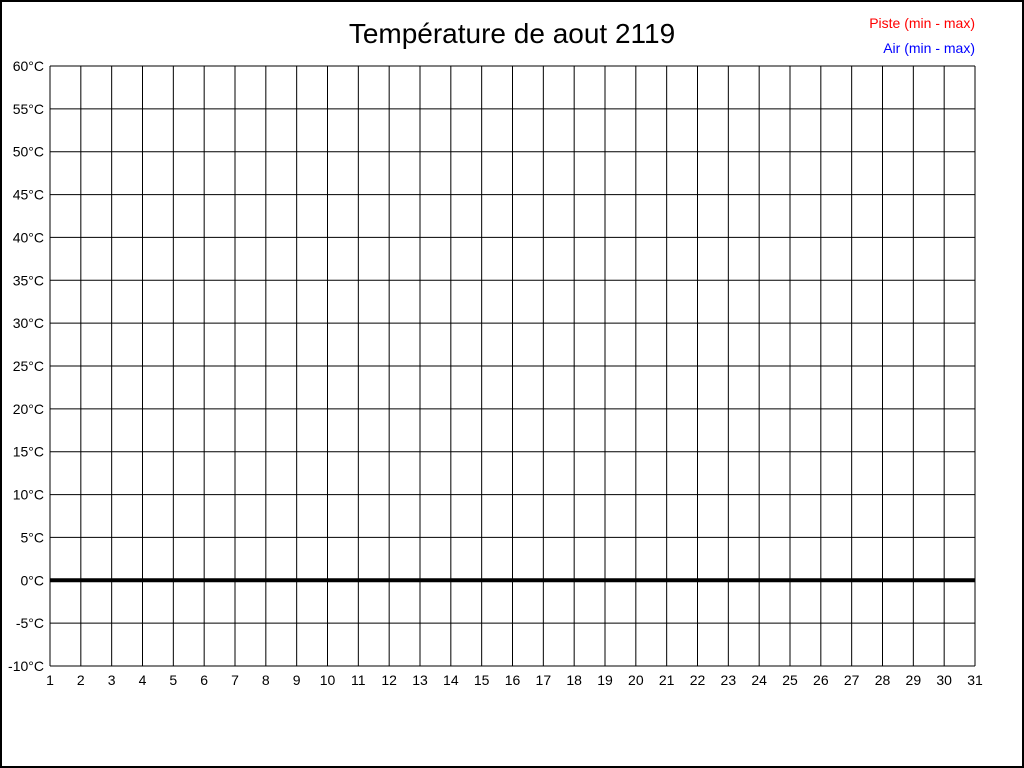  What do you see at coordinates (28, 452) in the screenshot?
I see `y-tick-label: 15°C` at bounding box center [28, 452].